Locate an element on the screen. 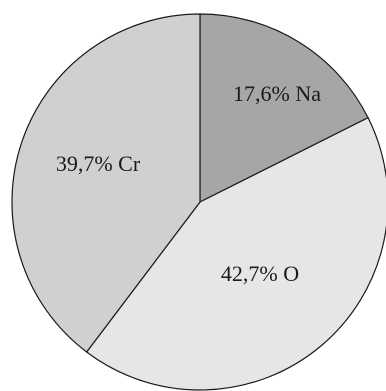 This screenshot has width=386, height=391. slice-label-o: 42,7% O is located at coordinates (260, 273).